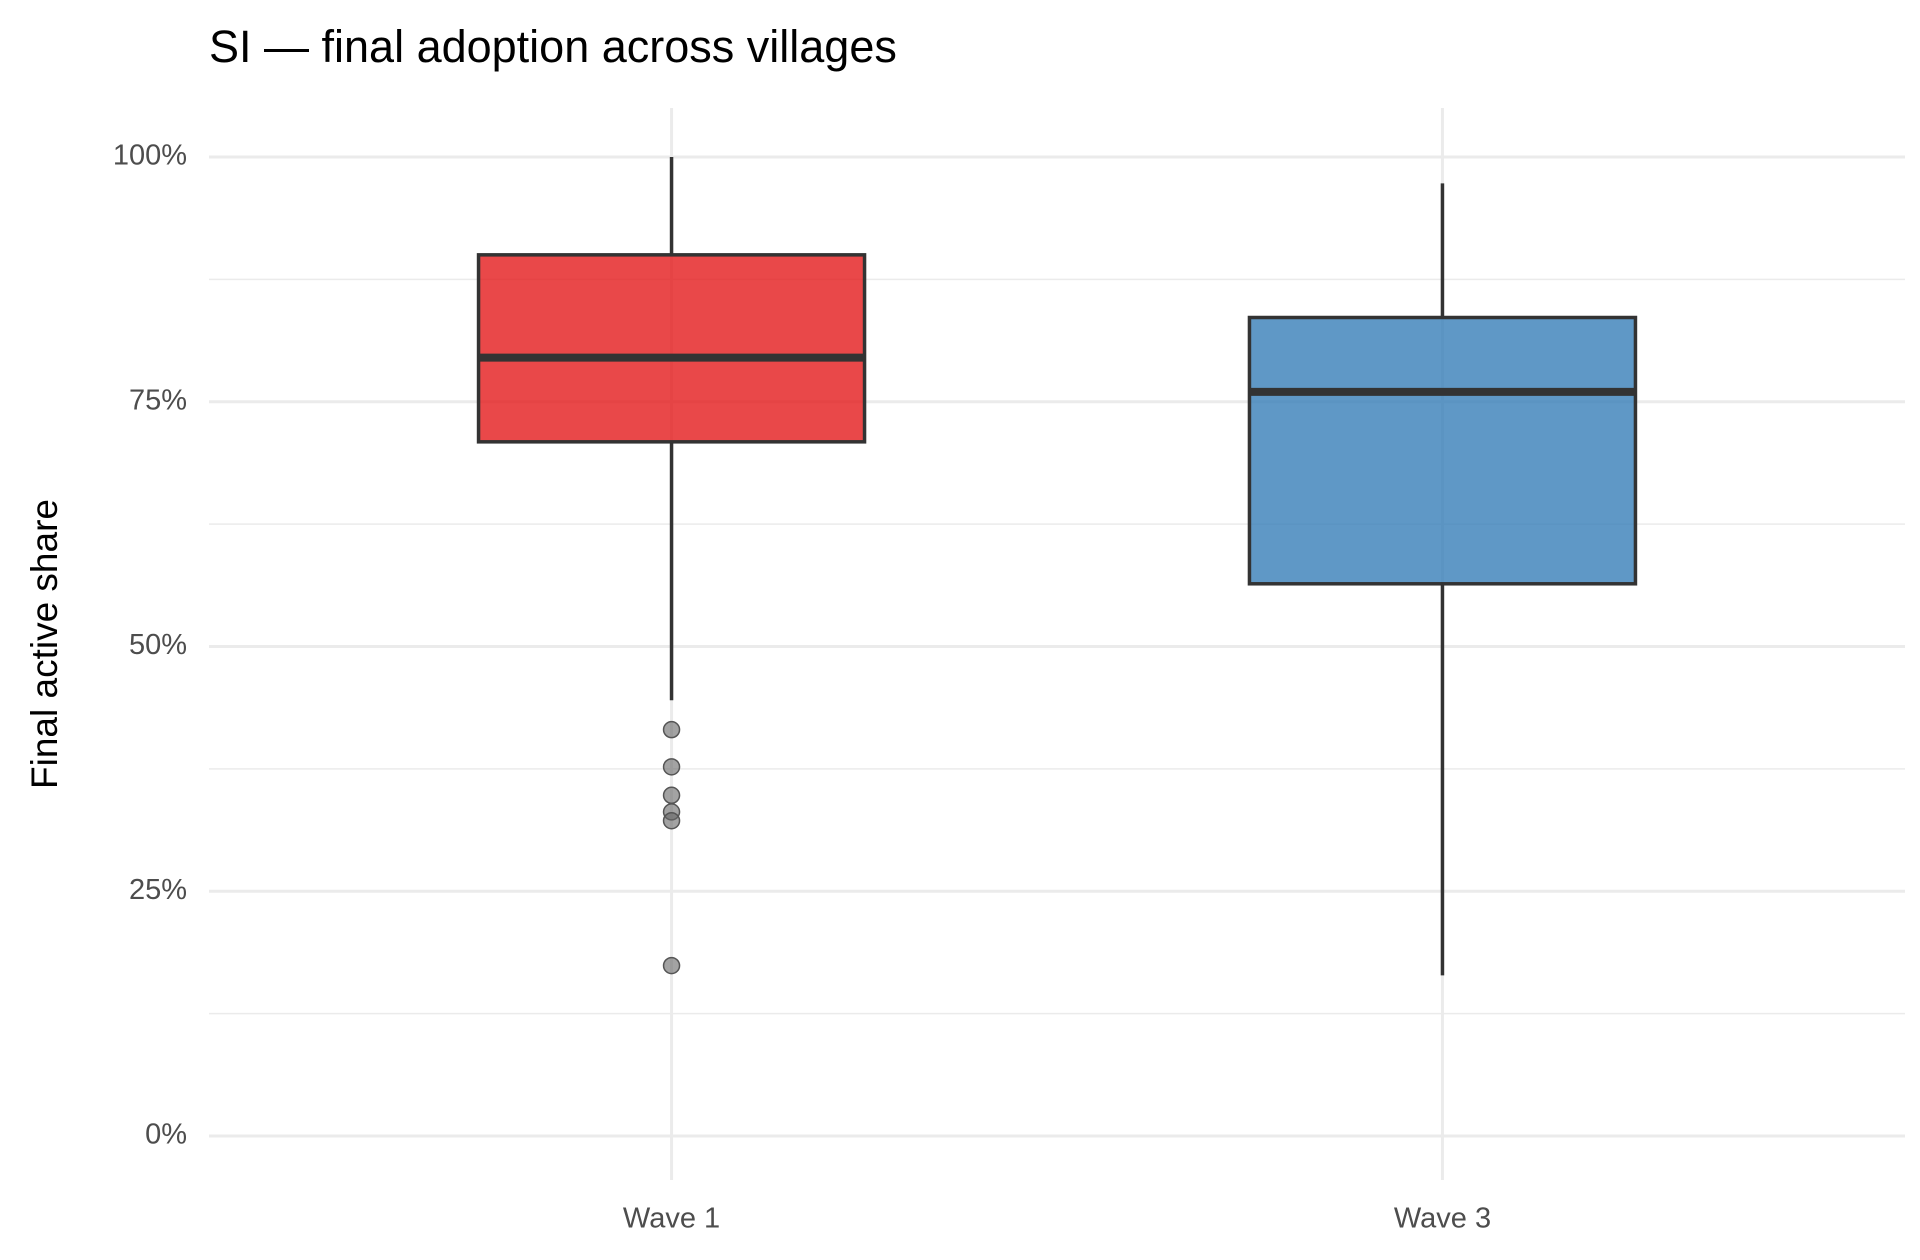  What do you see at coordinates (158, 890) in the screenshot?
I see `y-tick-label: 25%` at bounding box center [158, 890].